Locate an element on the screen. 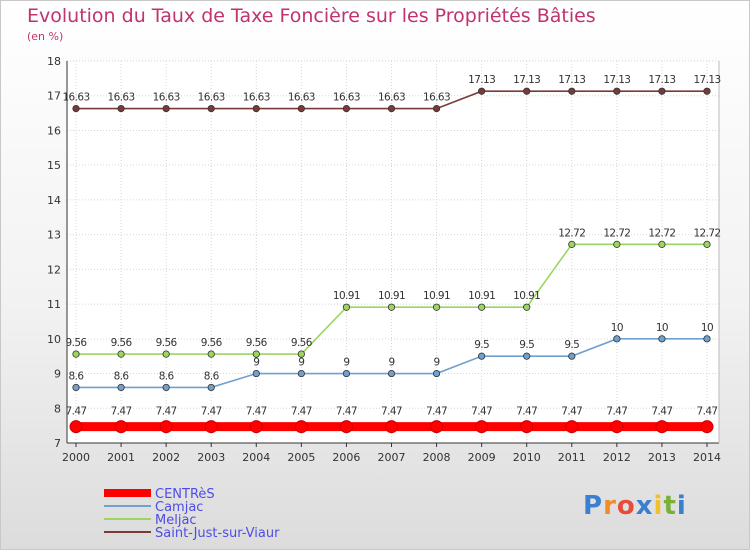  x-tick-label: 2003 is located at coordinates (211, 457).